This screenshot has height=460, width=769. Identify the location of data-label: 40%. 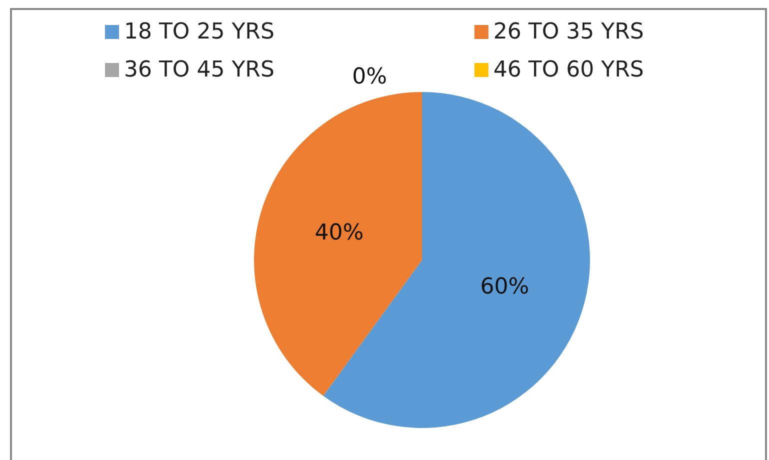
(339, 233).